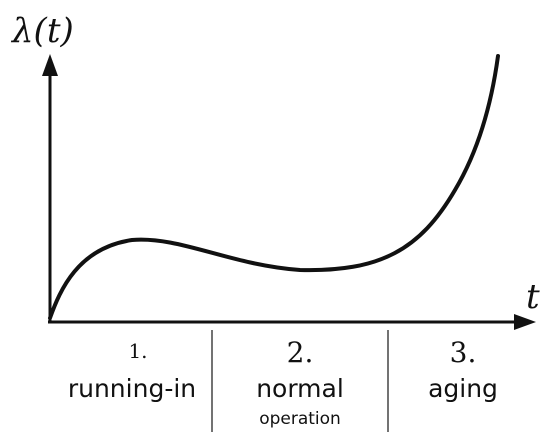 This screenshot has width=550, height=446. I want to click on phase-2-label: normal, so click(300, 388).